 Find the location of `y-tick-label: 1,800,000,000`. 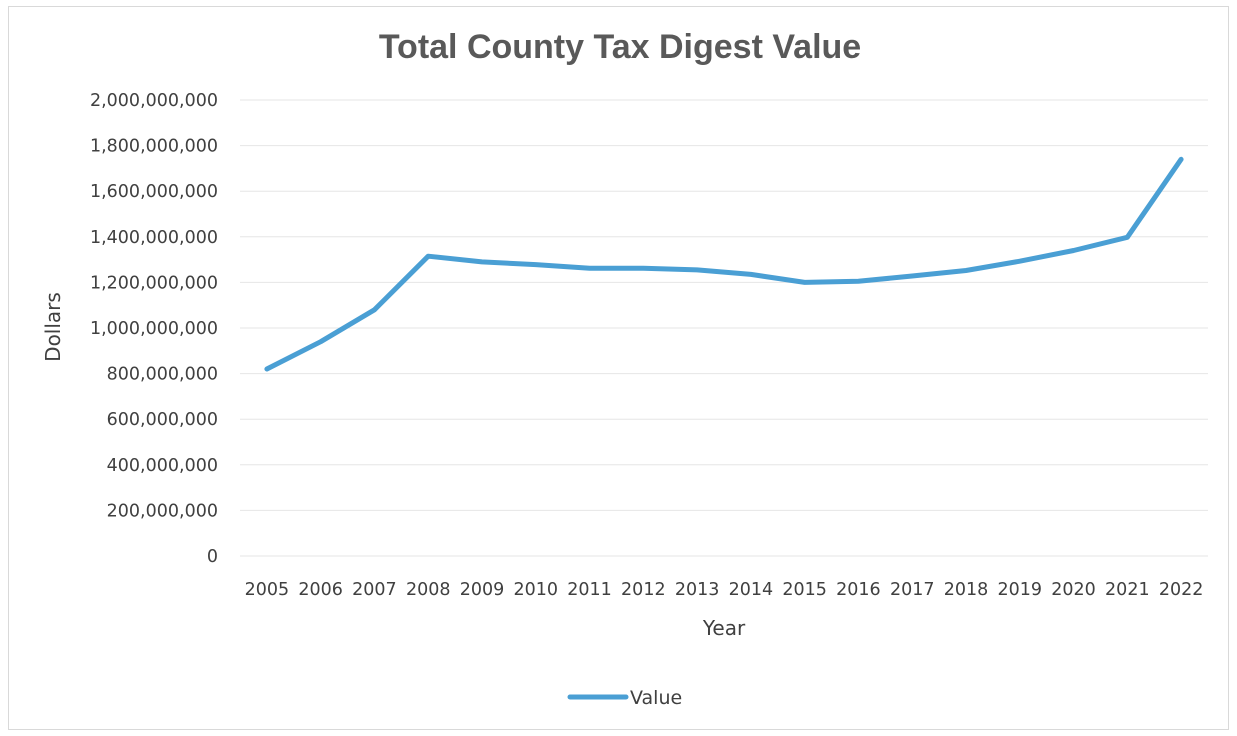

y-tick-label: 1,800,000,000 is located at coordinates (154, 147).